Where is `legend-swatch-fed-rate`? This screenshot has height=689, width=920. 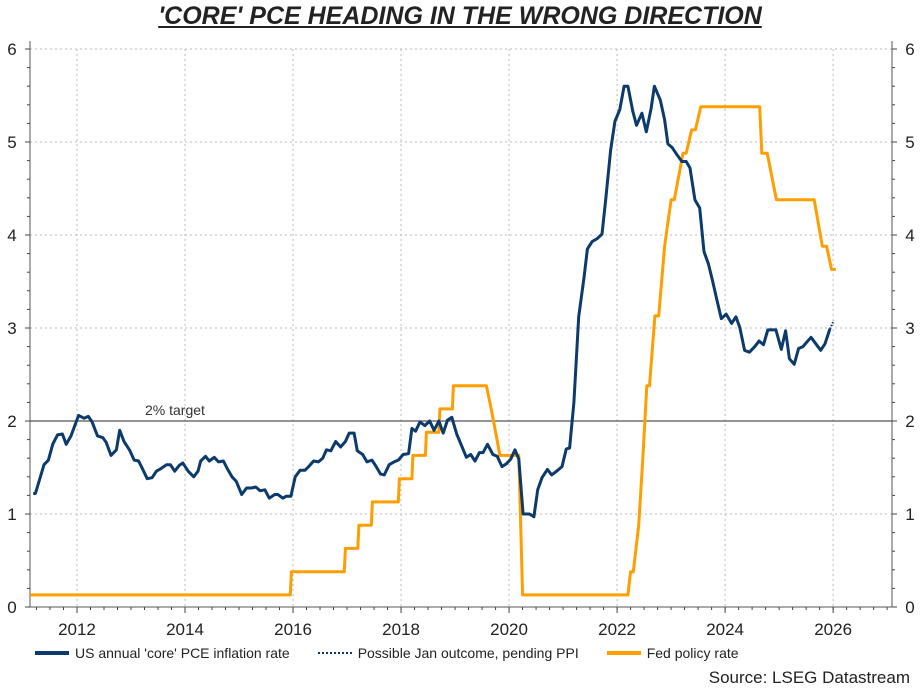 legend-swatch-fed-rate is located at coordinates (623, 653).